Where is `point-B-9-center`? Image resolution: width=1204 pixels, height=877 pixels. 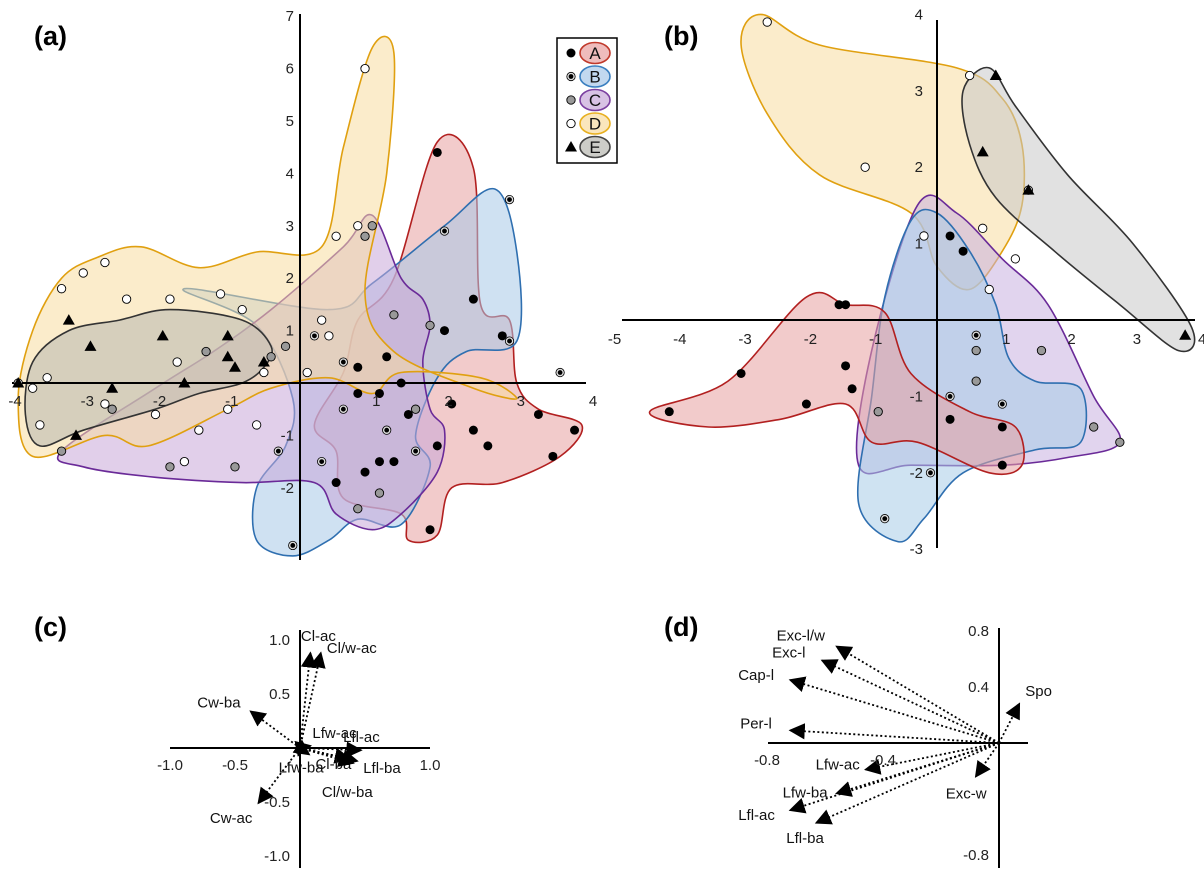 point-B-9-center is located at coordinates (343, 409).